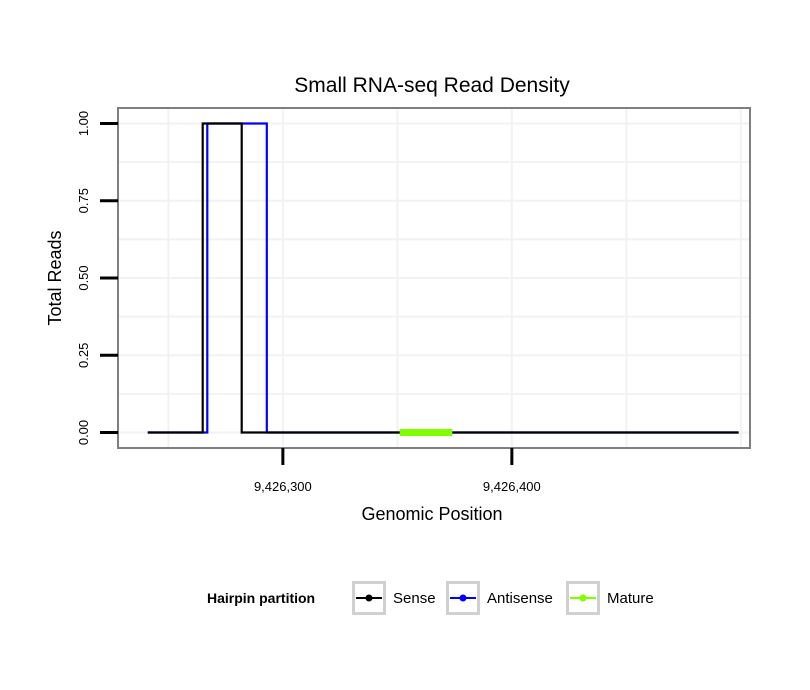  I want to click on legend: Hairpin partition Sense Antisense Mature, so click(430, 598).